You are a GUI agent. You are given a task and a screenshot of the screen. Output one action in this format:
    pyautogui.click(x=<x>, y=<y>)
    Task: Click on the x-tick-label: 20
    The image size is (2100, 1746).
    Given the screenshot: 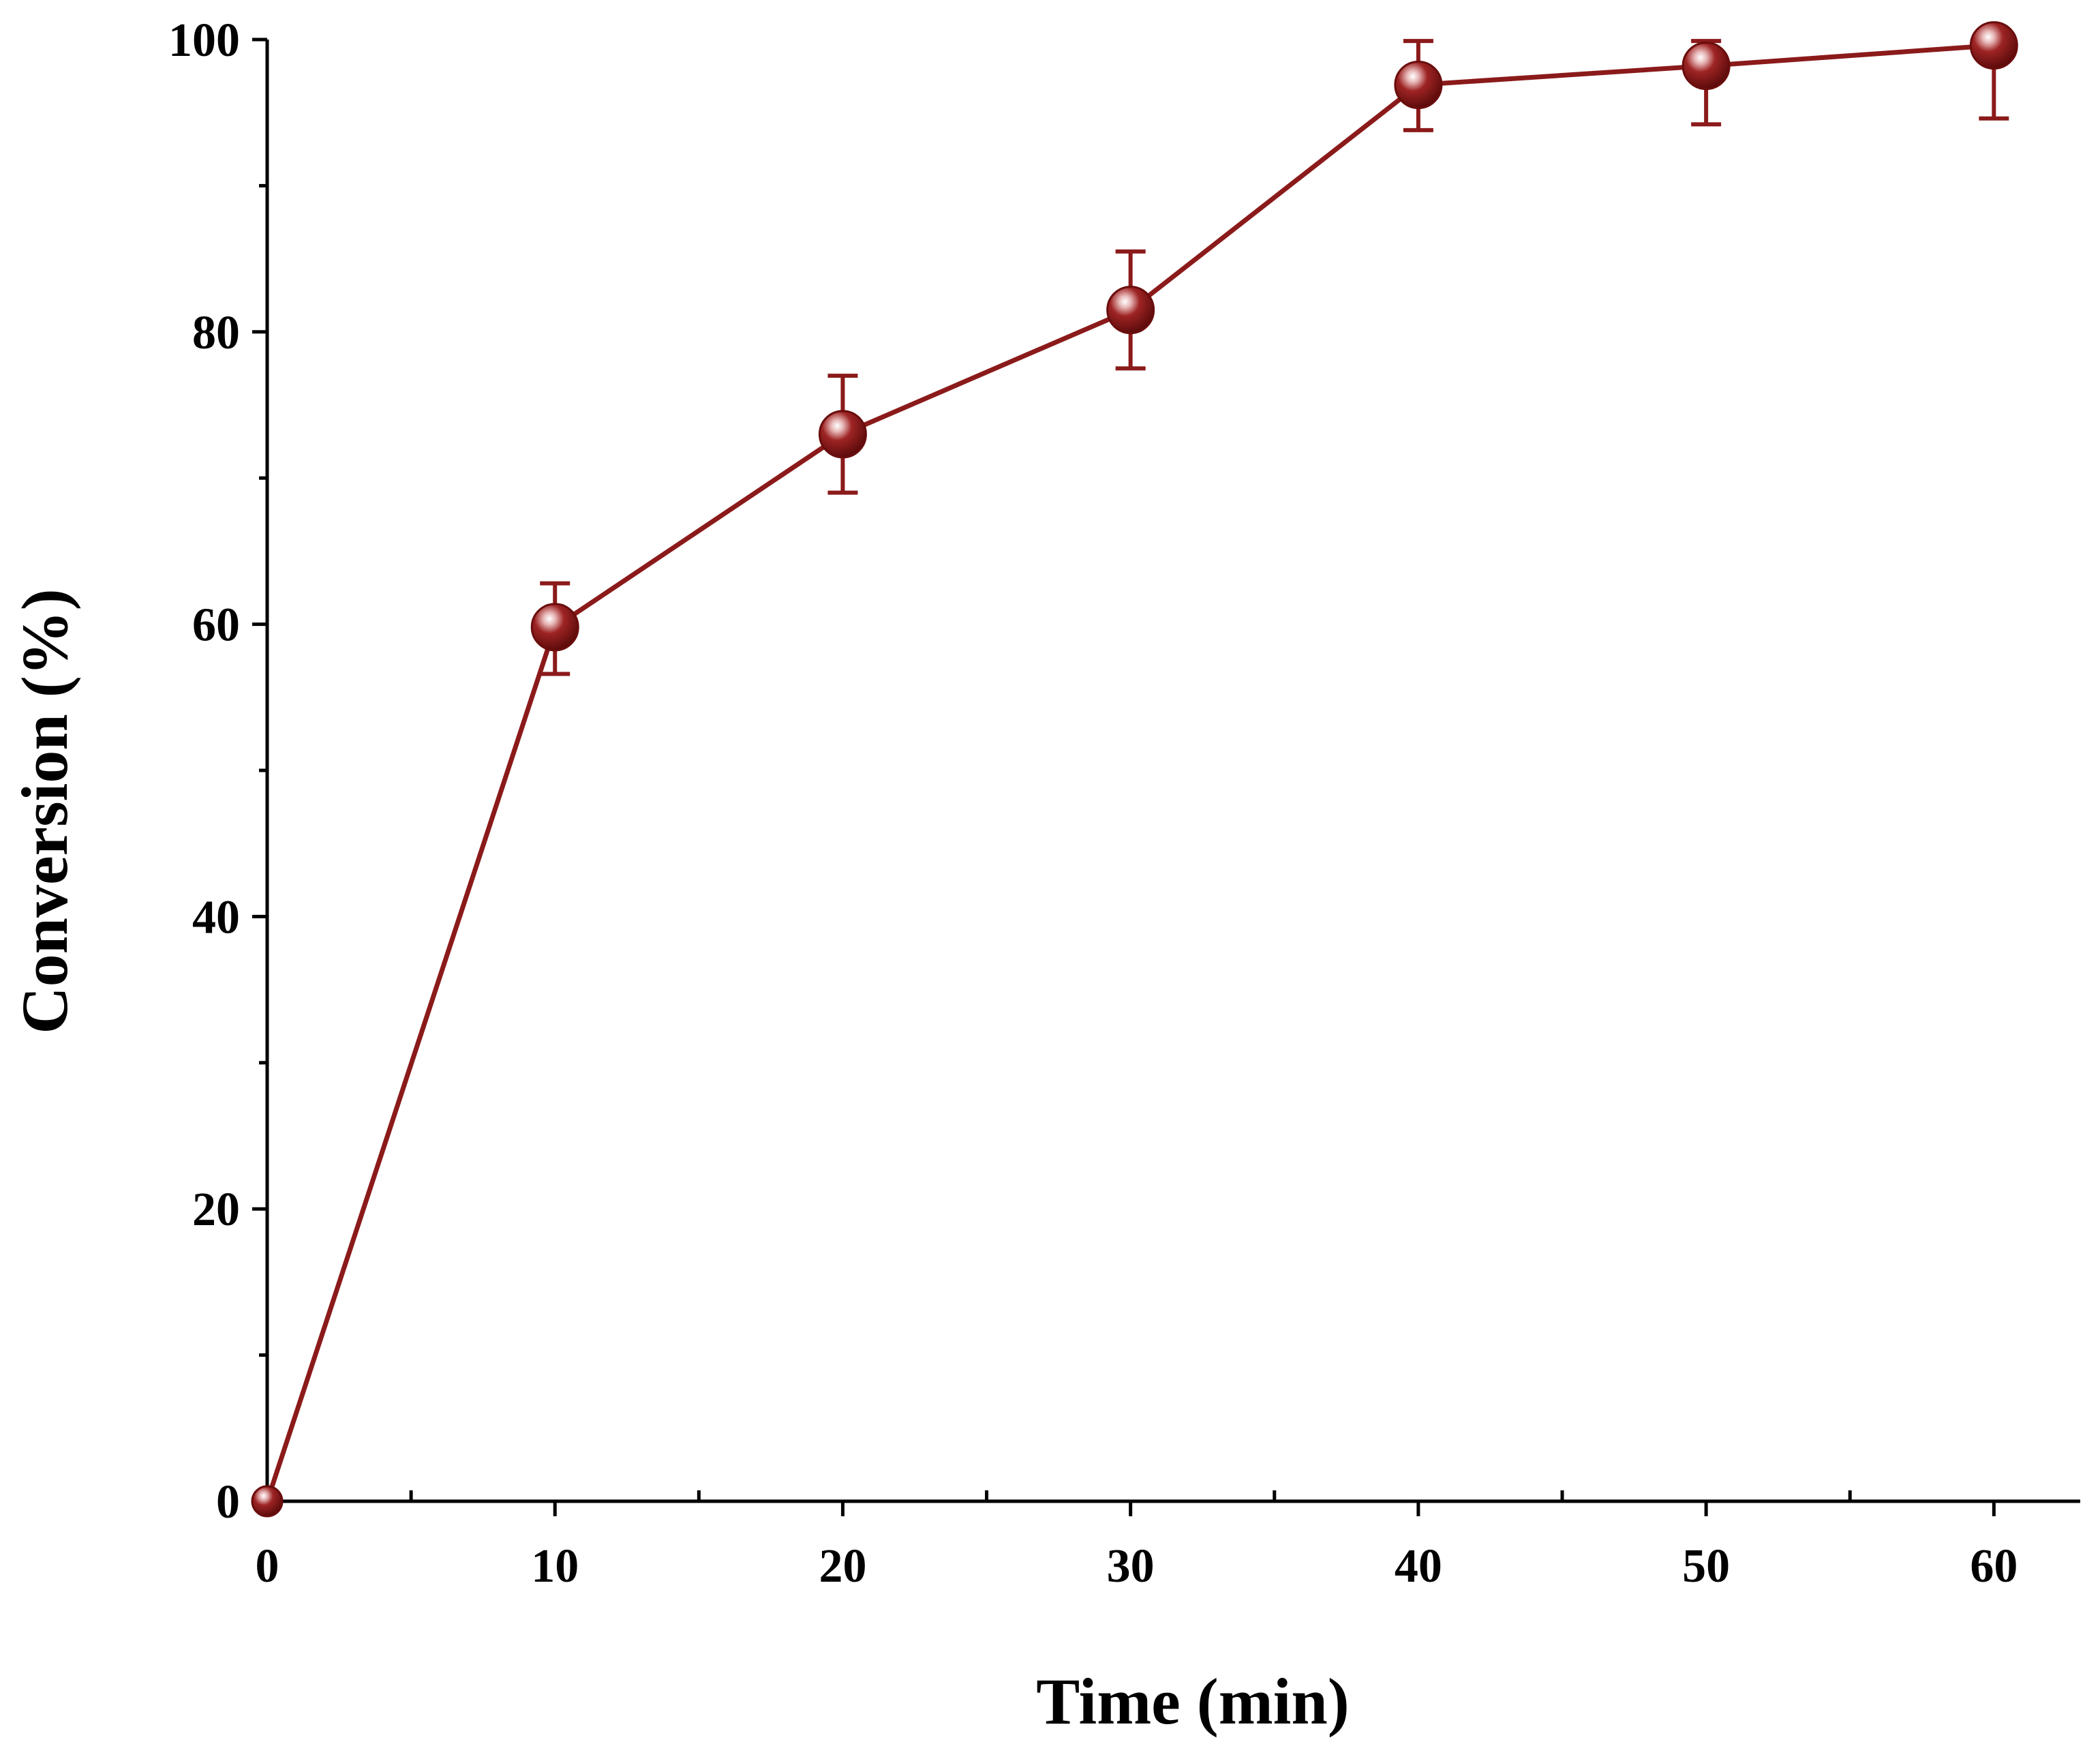 What is the action you would take?
    pyautogui.click(x=842, y=1566)
    